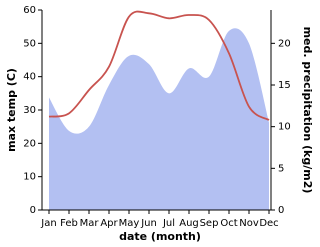 The height and width of the screenshot is (247, 320). Describe the element at coordinates (90, 223) in the screenshot. I see `x-tick-label: Mar` at that location.